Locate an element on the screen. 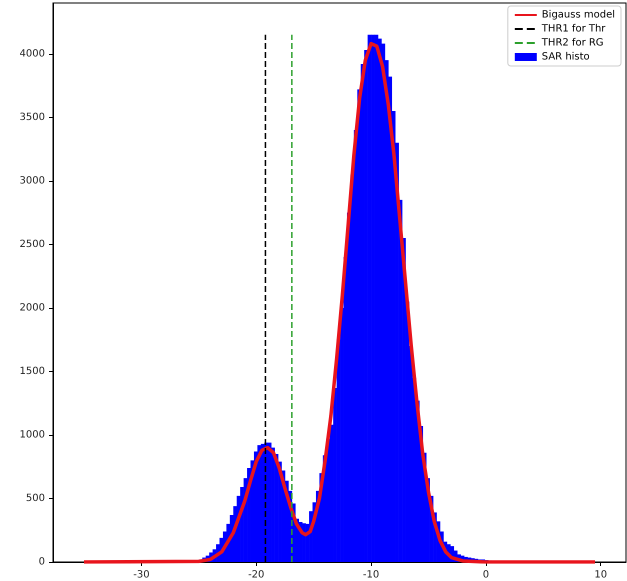 The height and width of the screenshot is (581, 627). legend-label: THR1 for Thr is located at coordinates (573, 29).